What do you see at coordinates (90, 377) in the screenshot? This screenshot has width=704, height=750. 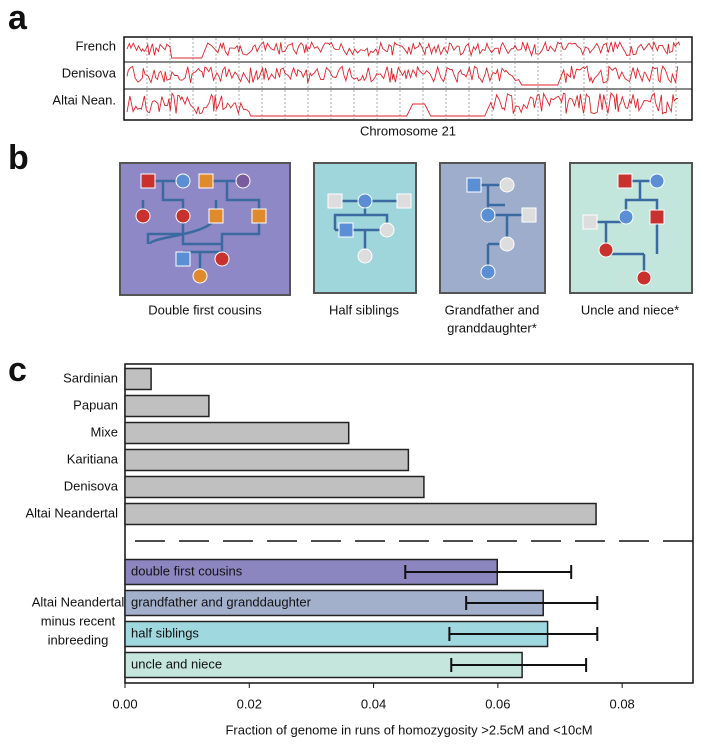 I see `y-tick-label: Sardinian` at bounding box center [90, 377].